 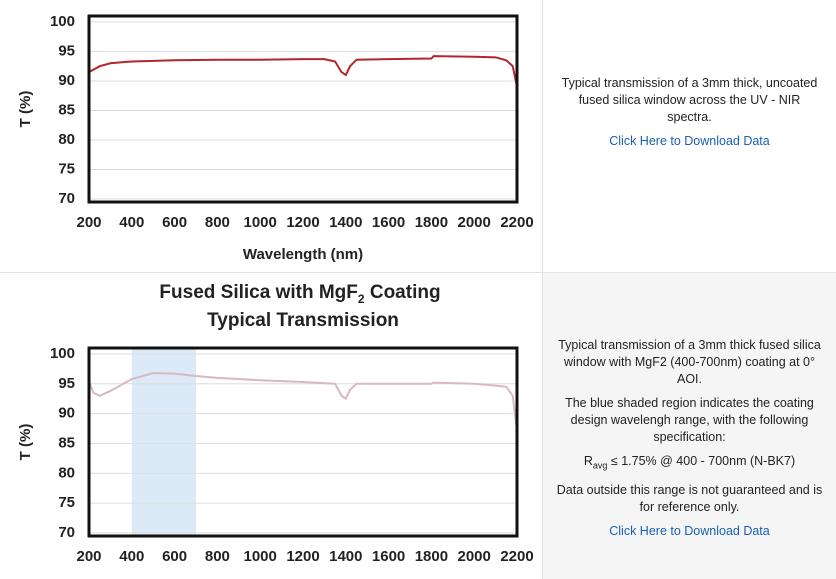 What do you see at coordinates (303, 254) in the screenshot?
I see `x-axis-label: Wavelength (nm)` at bounding box center [303, 254].